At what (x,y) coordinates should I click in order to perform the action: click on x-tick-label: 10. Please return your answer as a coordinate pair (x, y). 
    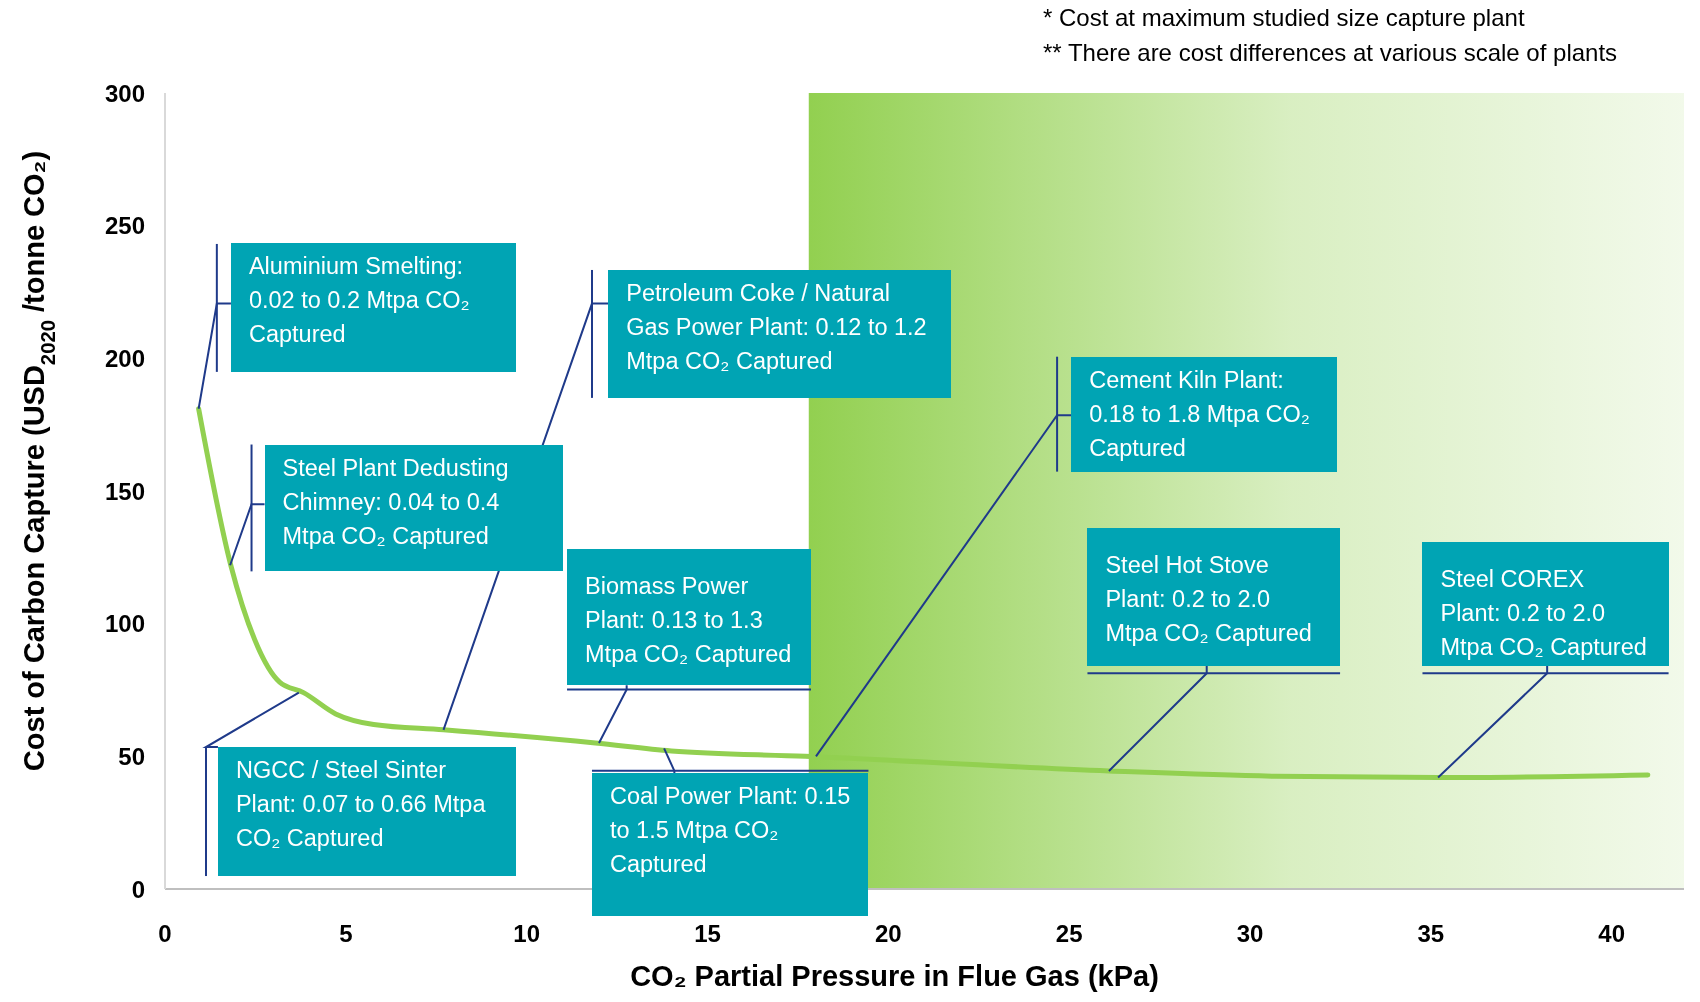
    Looking at the image, I should click on (527, 934).